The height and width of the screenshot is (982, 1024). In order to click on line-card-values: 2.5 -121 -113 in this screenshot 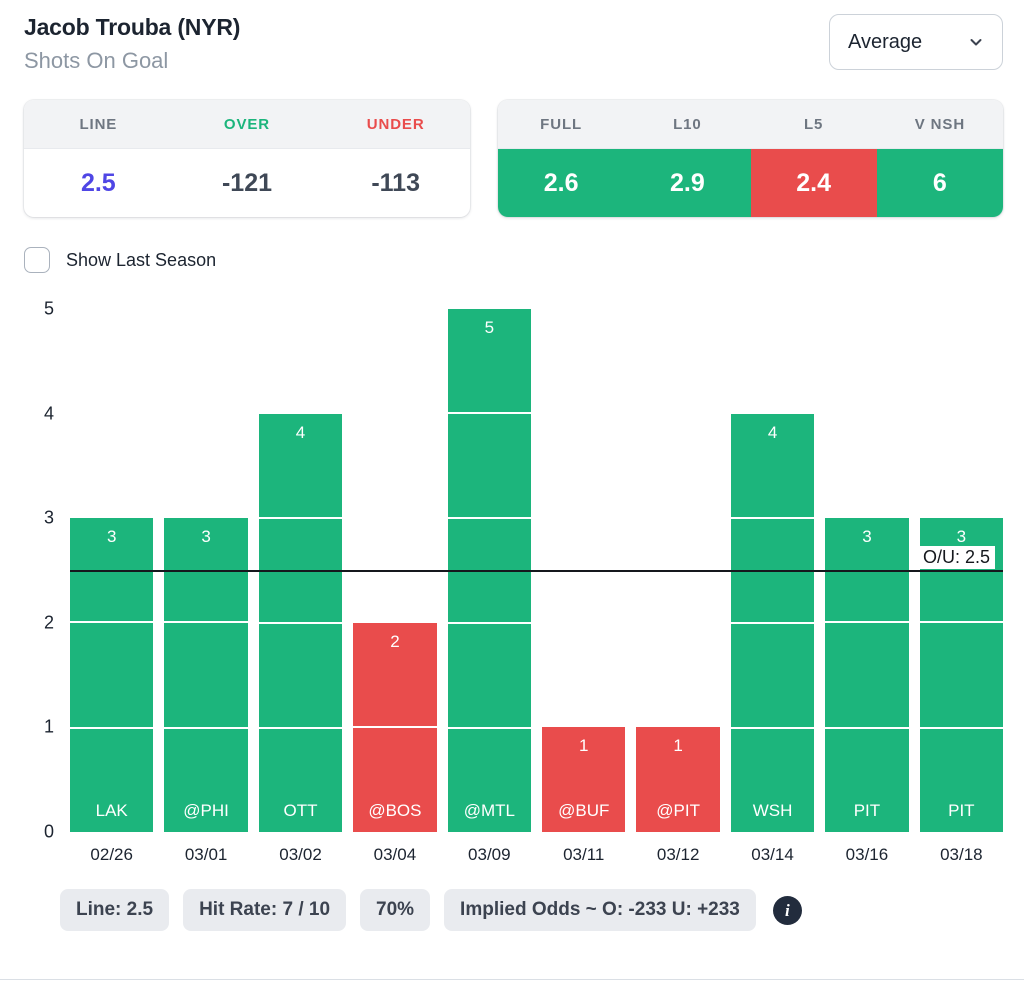, I will do `click(247, 183)`.